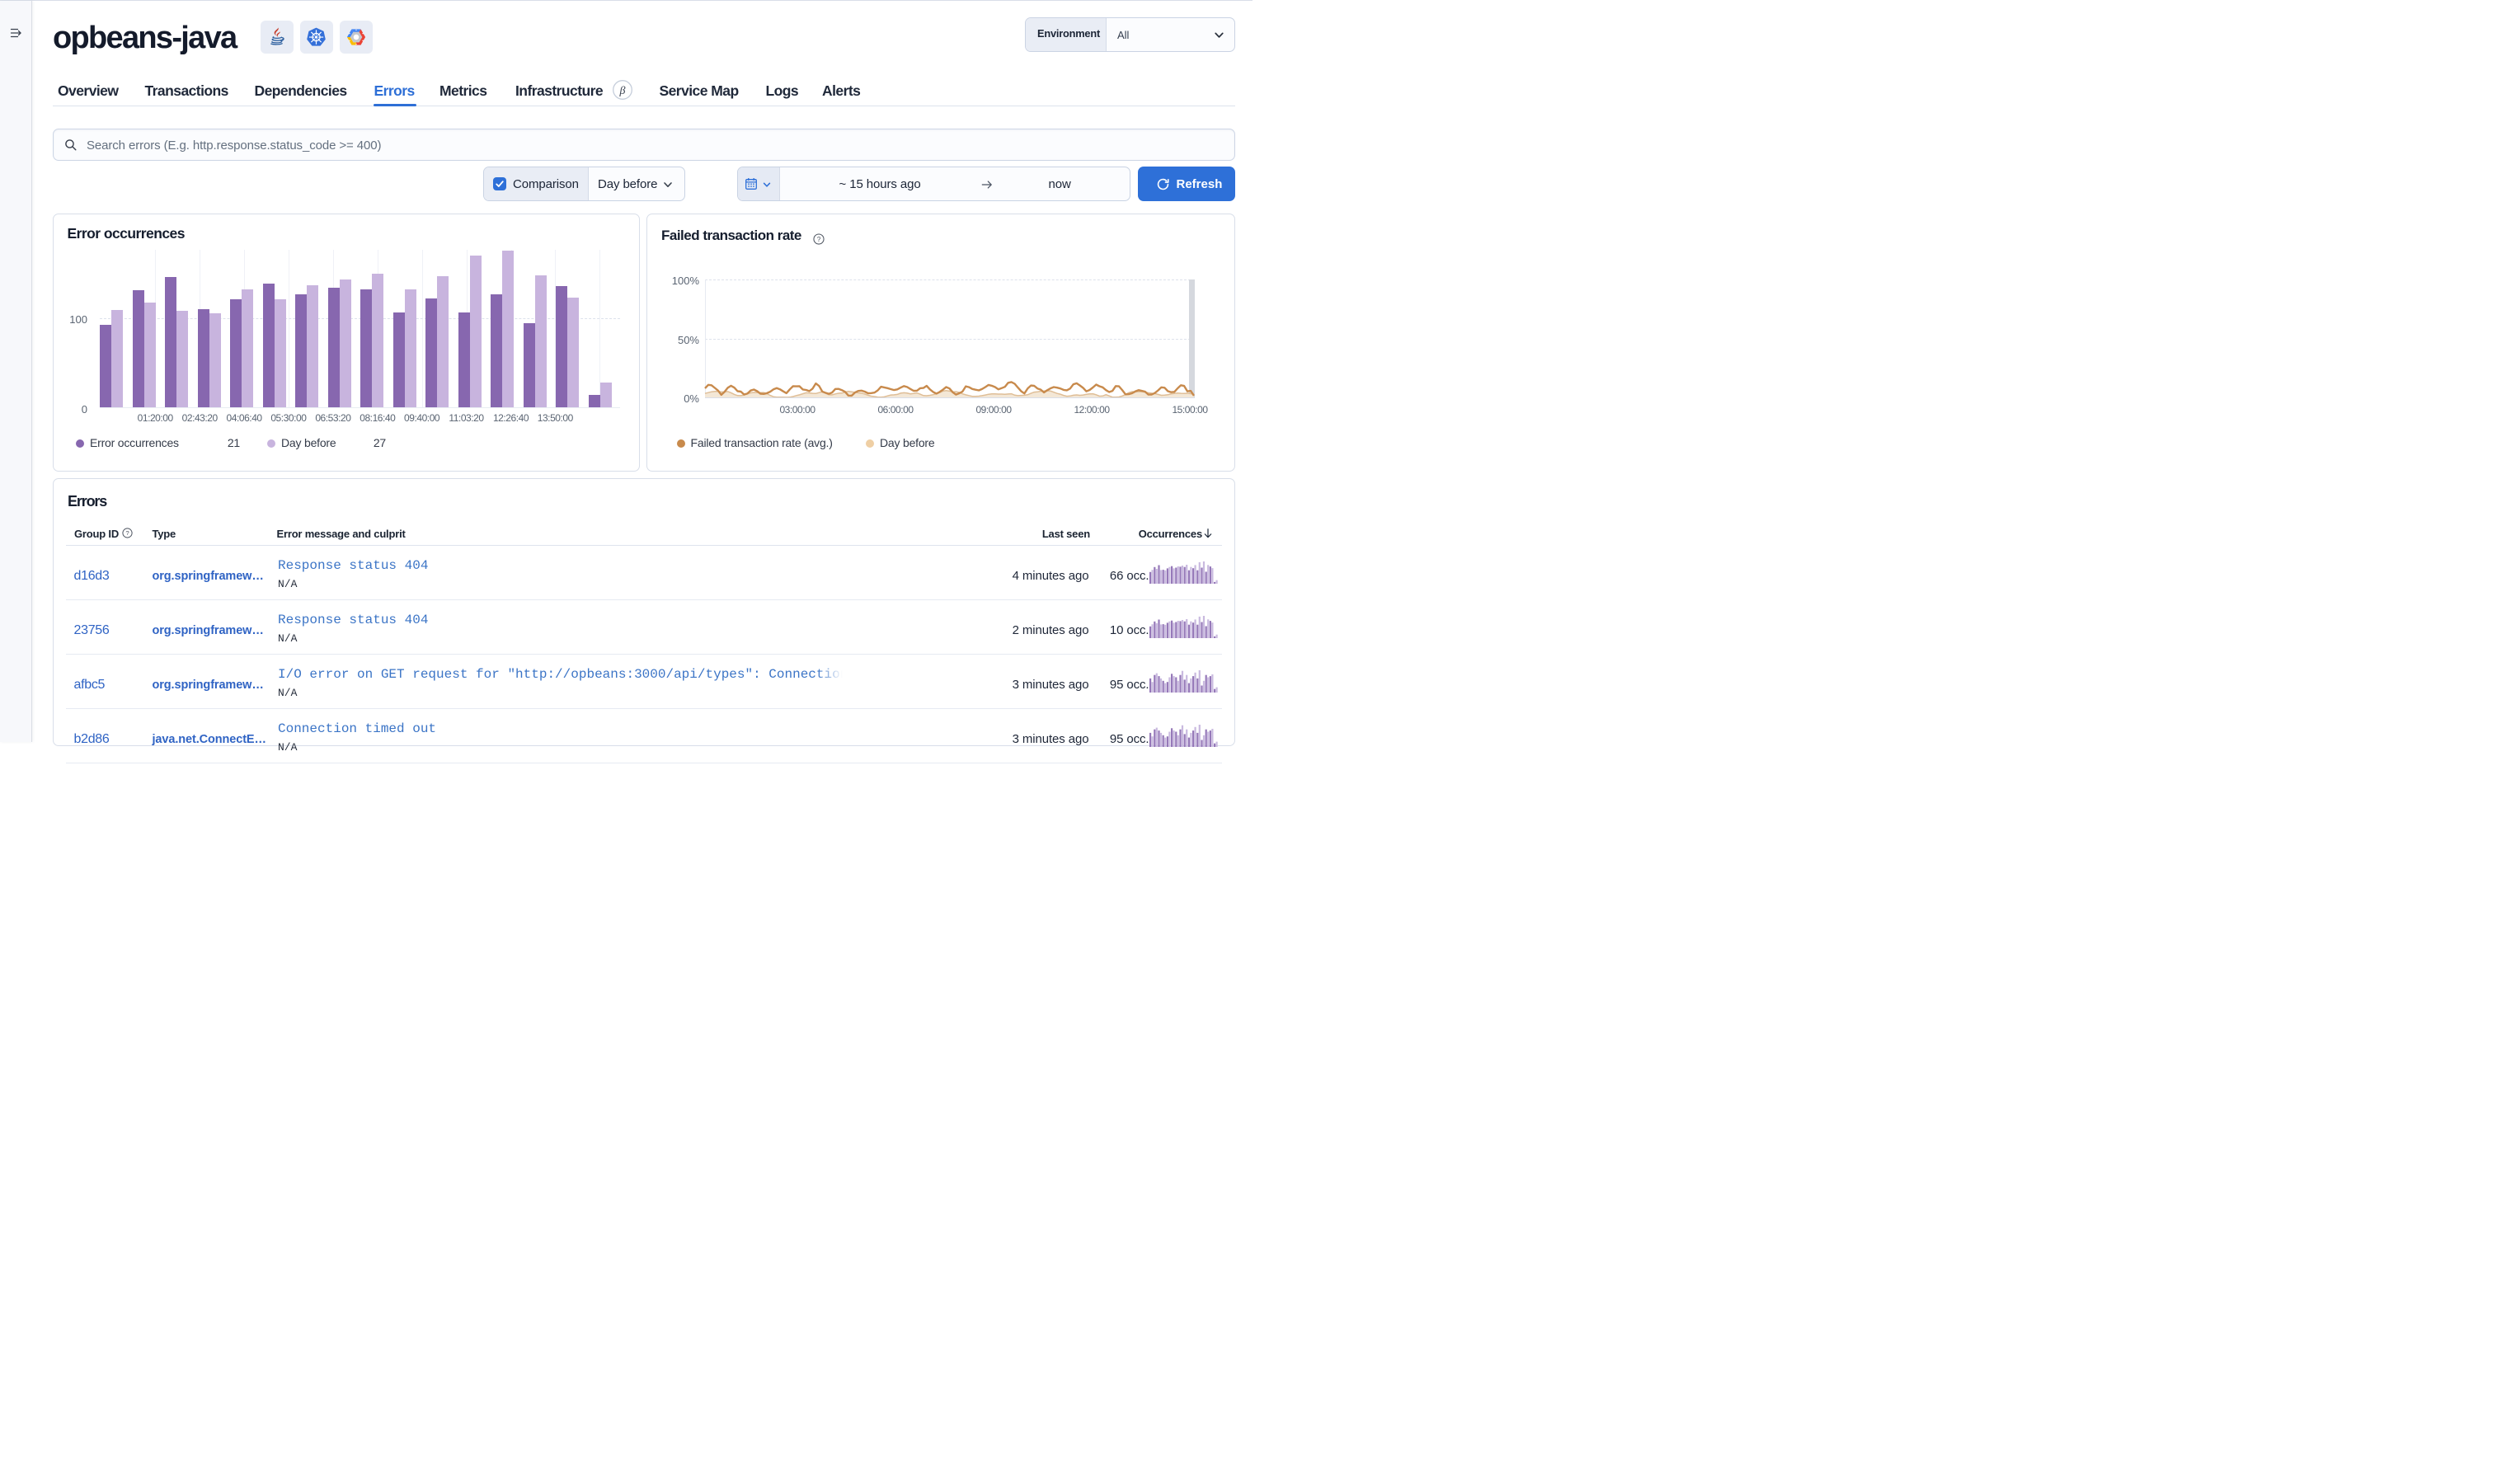 This screenshot has height=1484, width=2505. What do you see at coordinates (621, 91) in the screenshot?
I see `svg-text: β` at bounding box center [621, 91].